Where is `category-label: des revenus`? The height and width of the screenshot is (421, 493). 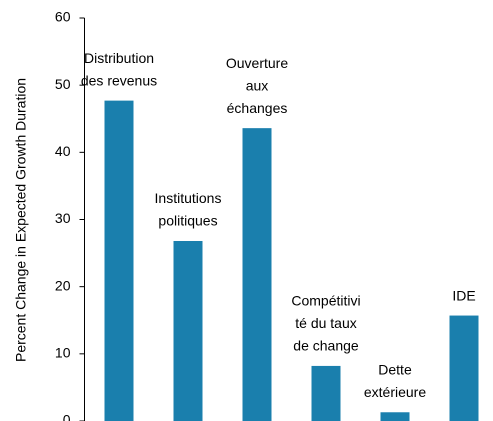
category-label: des revenus is located at coordinates (119, 80).